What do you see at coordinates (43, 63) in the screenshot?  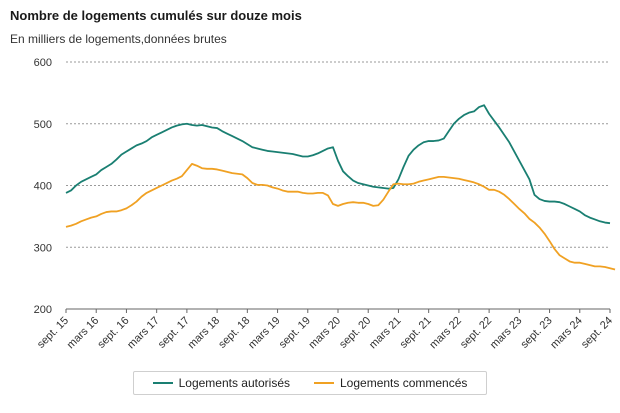 I see `y-tick-label: 600` at bounding box center [43, 63].